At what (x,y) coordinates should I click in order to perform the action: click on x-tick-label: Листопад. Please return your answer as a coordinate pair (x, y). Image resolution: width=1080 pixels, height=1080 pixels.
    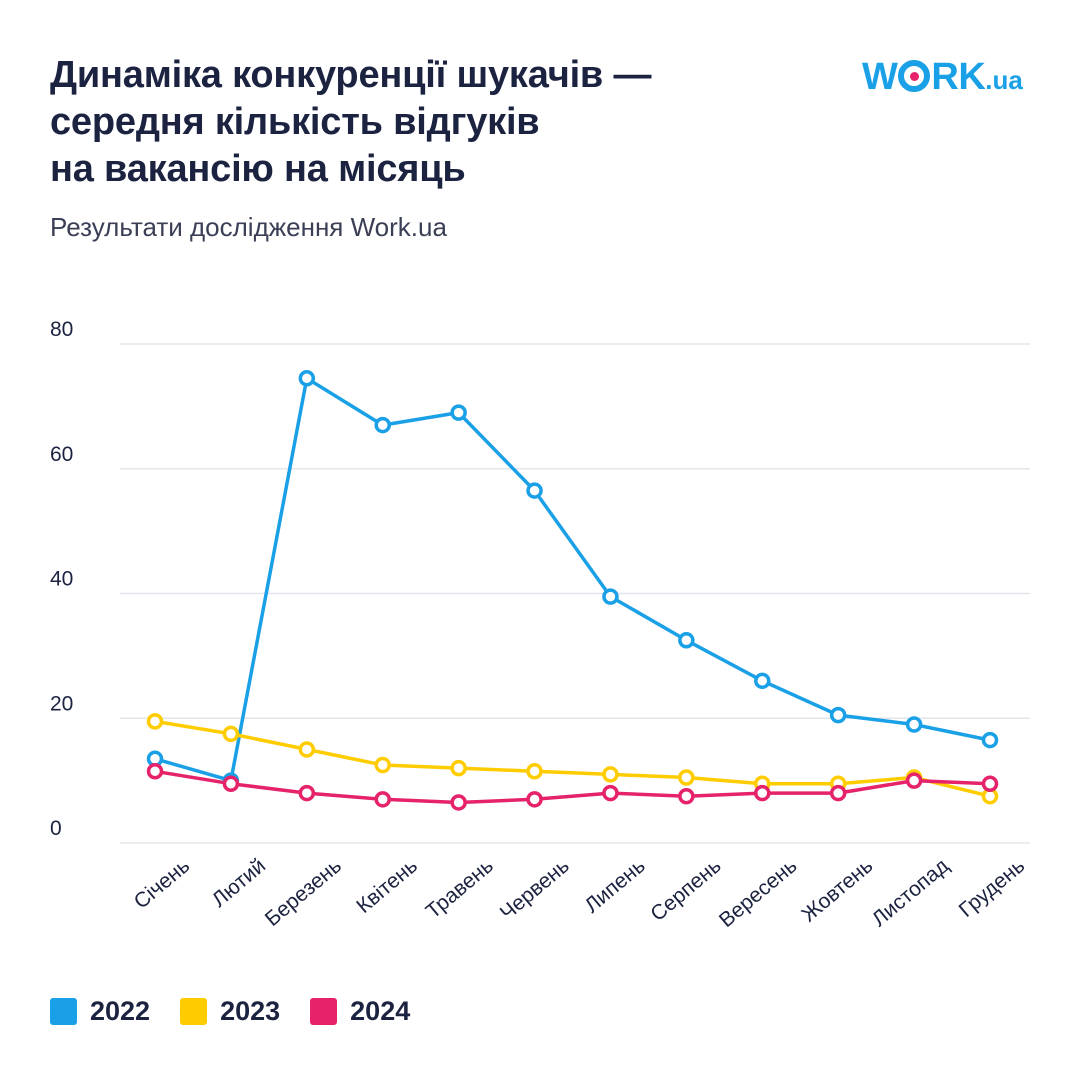
    Looking at the image, I should click on (911, 892).